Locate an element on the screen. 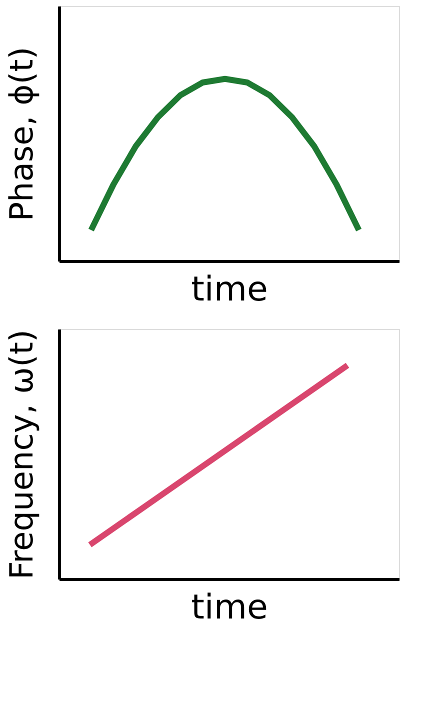 Image resolution: width=437 pixels, height=719 pixels. y-axis-title: Frequency, ω(t) is located at coordinates (21, 455).